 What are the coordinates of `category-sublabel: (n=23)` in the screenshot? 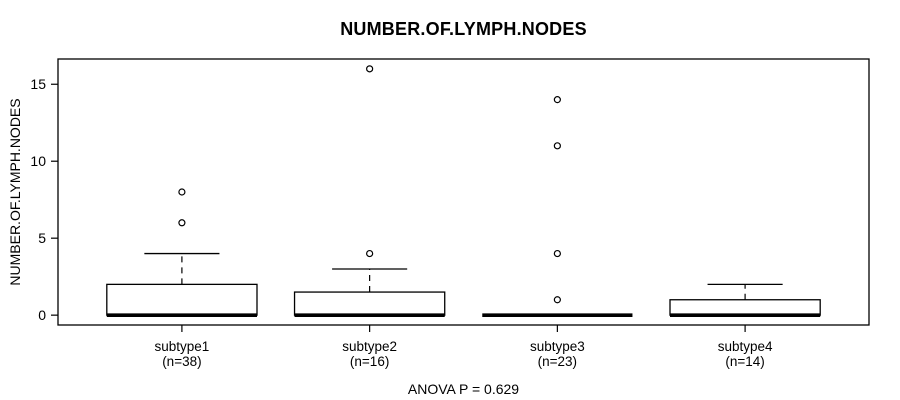 It's located at (557, 361).